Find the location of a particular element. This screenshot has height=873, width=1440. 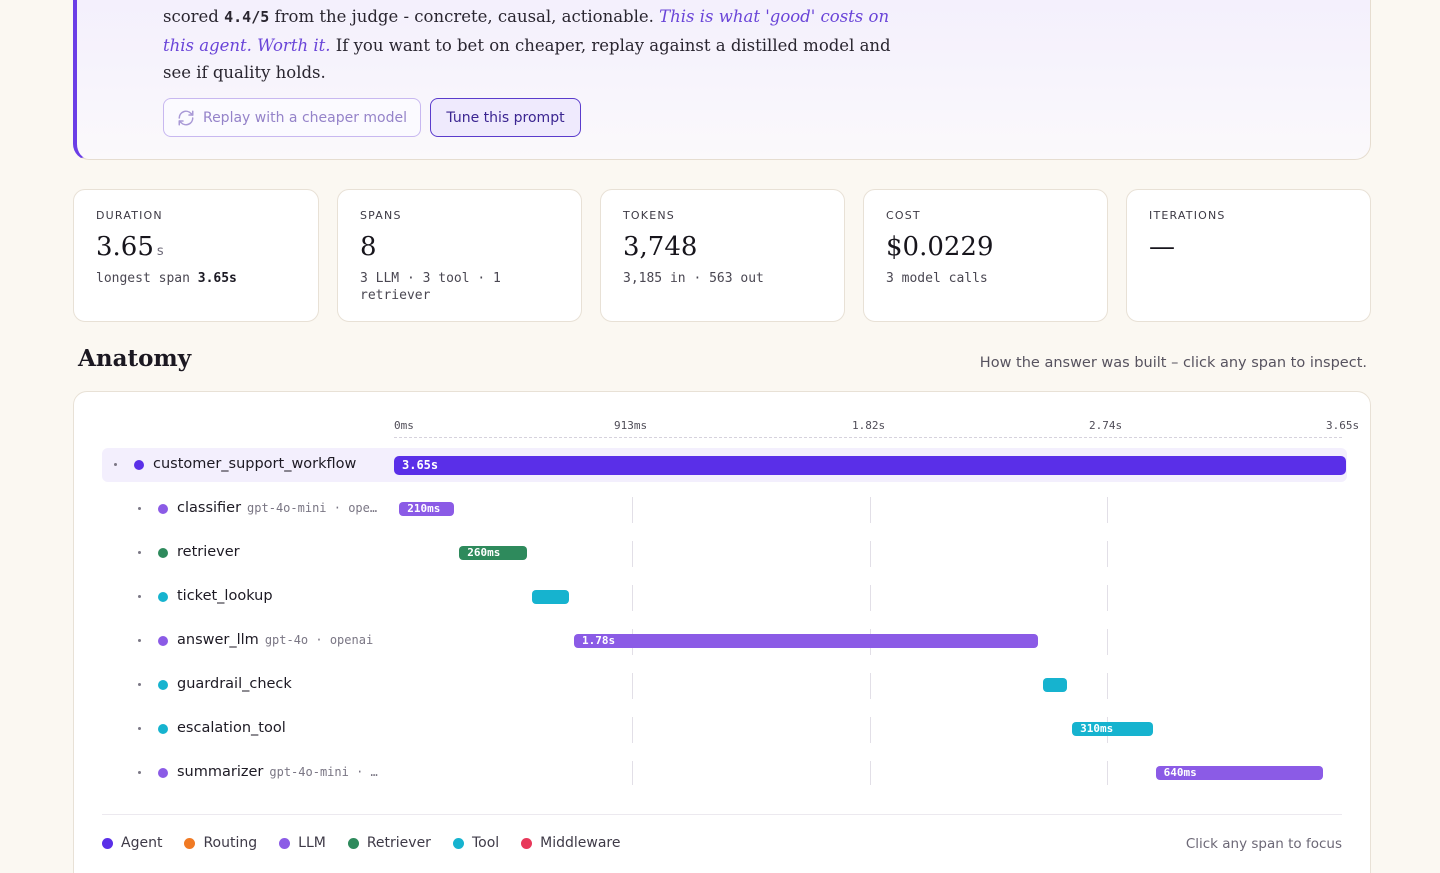

span-duration-label: 1.78s is located at coordinates (598, 640).